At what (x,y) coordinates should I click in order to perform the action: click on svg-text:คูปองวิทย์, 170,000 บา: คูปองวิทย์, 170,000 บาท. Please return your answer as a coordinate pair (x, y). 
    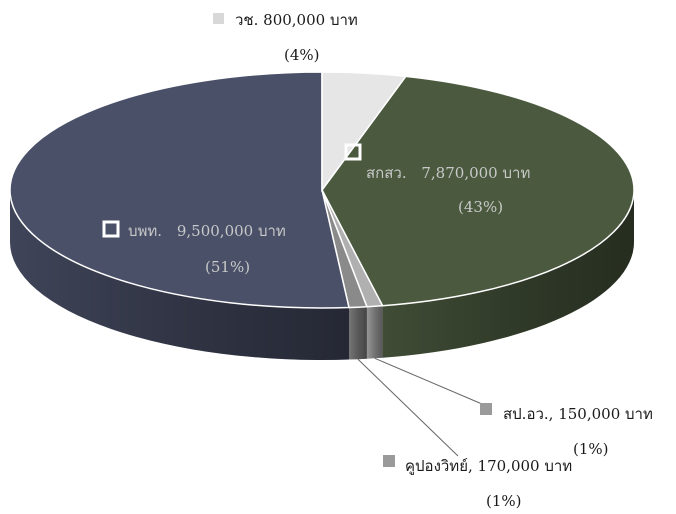
    Looking at the image, I should click on (488, 466).